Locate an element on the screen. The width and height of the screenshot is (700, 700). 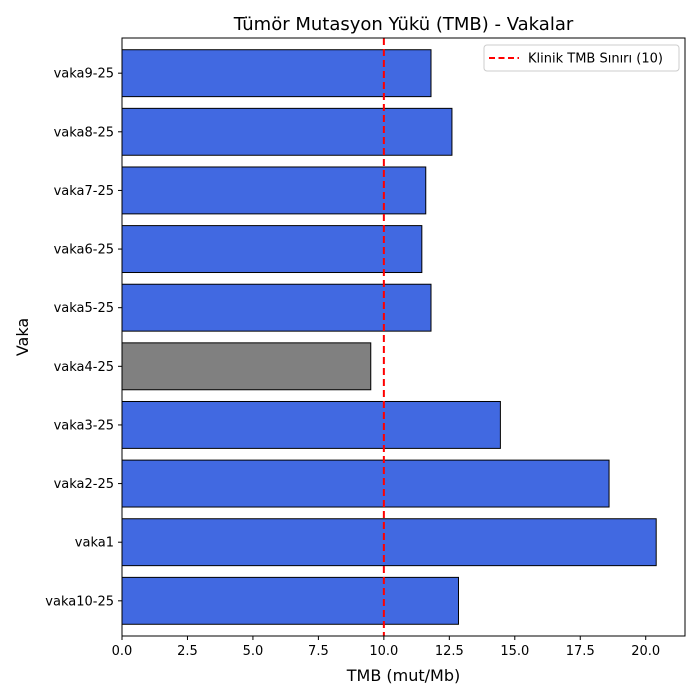
x-tick-label: 7.5 is located at coordinates (318, 651).